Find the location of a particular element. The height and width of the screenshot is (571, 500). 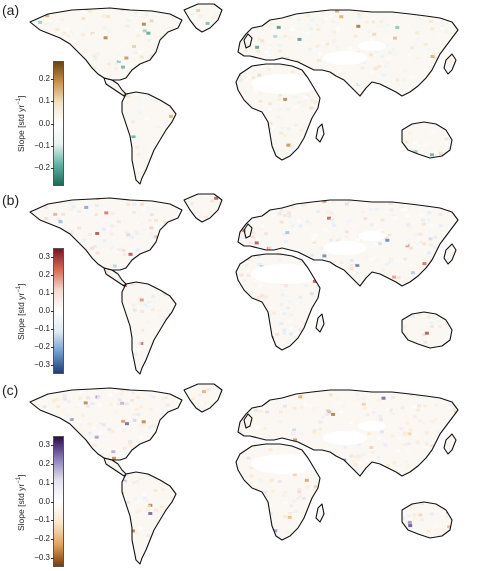

colorbar-b is located at coordinates (58, 311).